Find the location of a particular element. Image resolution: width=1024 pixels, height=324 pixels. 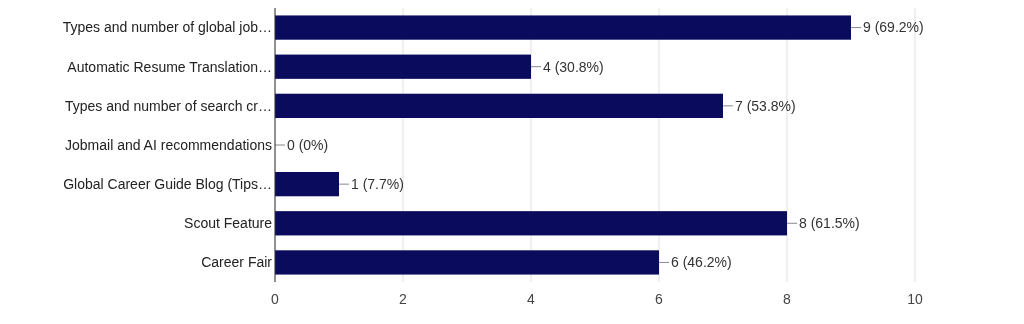

data-label: 7 (53.8%) is located at coordinates (765, 105).